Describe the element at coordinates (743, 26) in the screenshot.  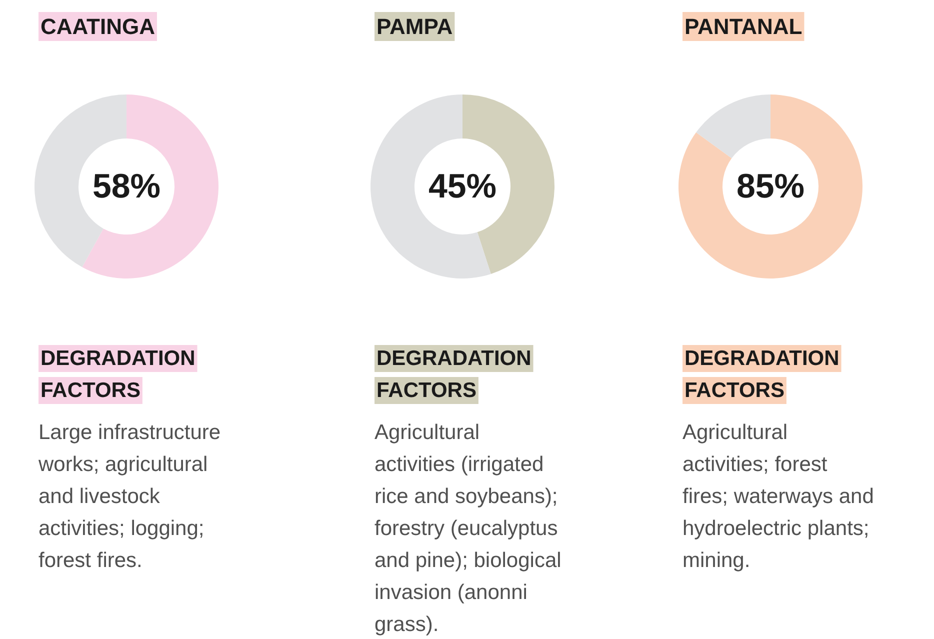
I see `chart-title: PANTANAL` at that location.